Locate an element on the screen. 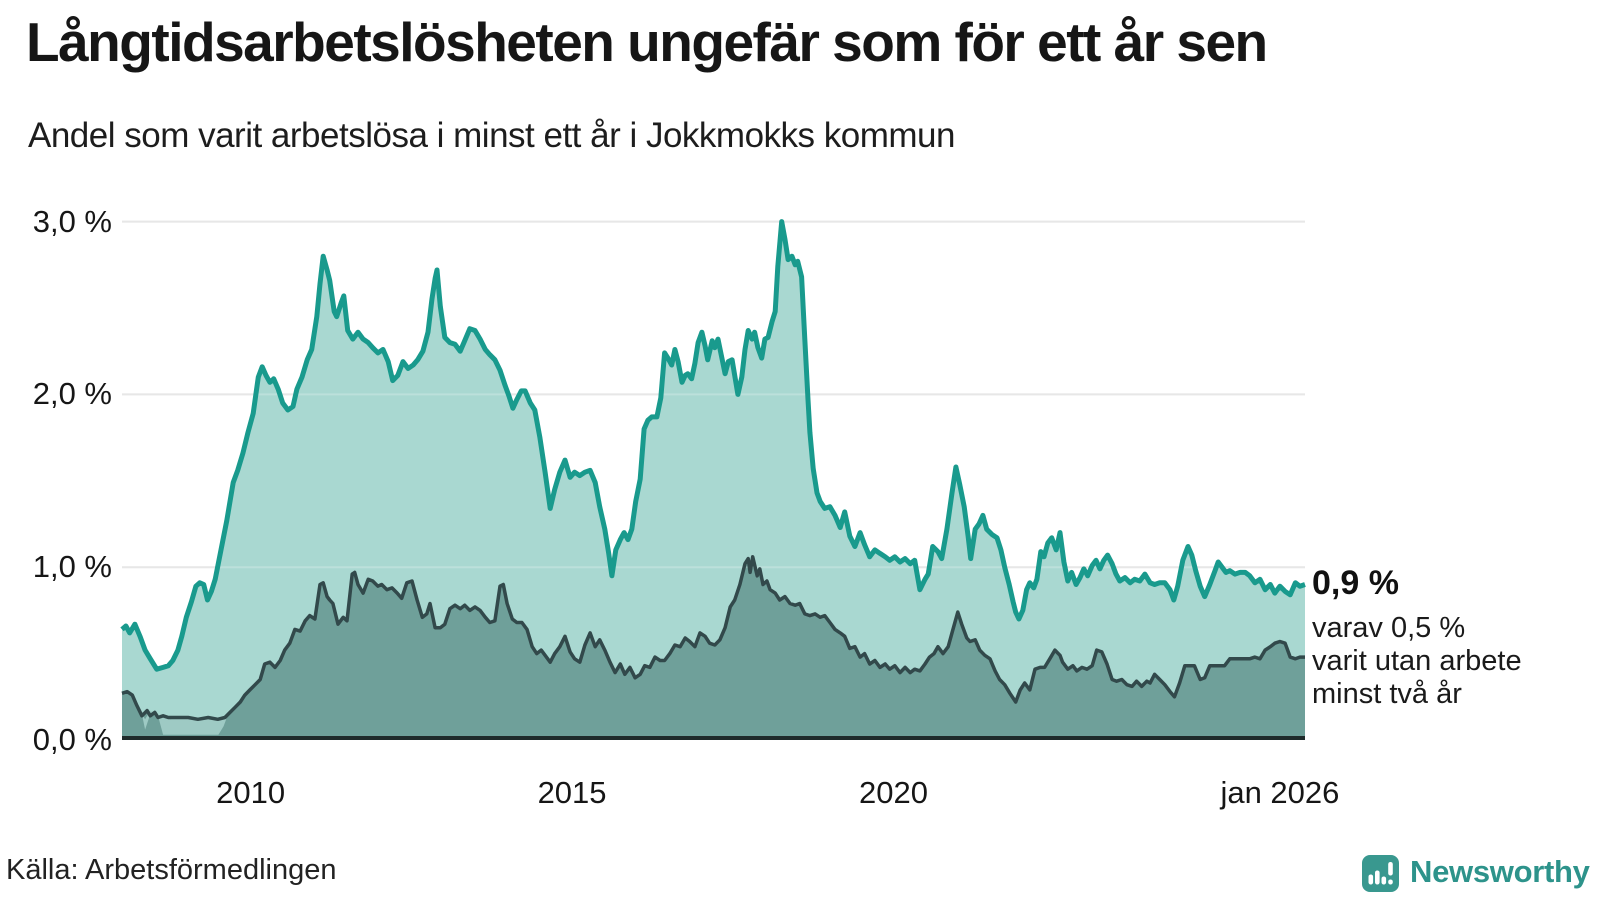 This screenshot has width=1600, height=900. y-axis-label: 3,0 % is located at coordinates (72, 221).